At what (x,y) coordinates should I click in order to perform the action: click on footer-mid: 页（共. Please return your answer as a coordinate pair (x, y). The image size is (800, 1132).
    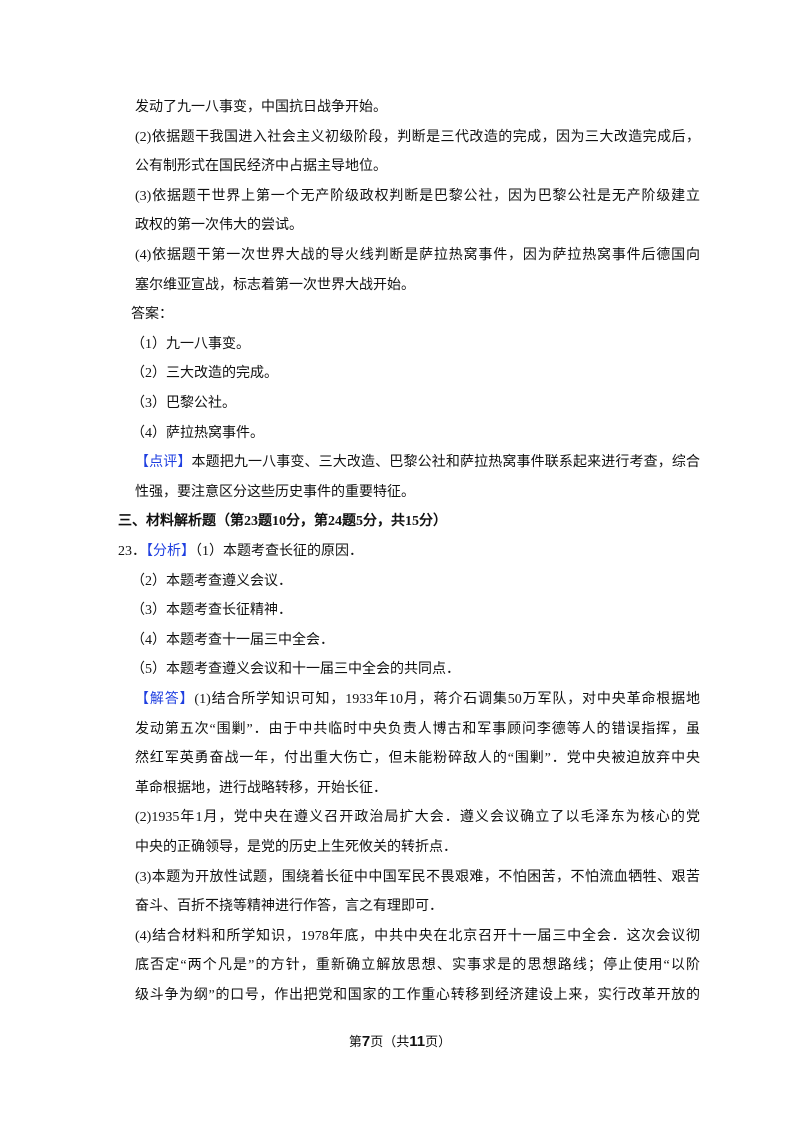
    Looking at the image, I should click on (390, 1041).